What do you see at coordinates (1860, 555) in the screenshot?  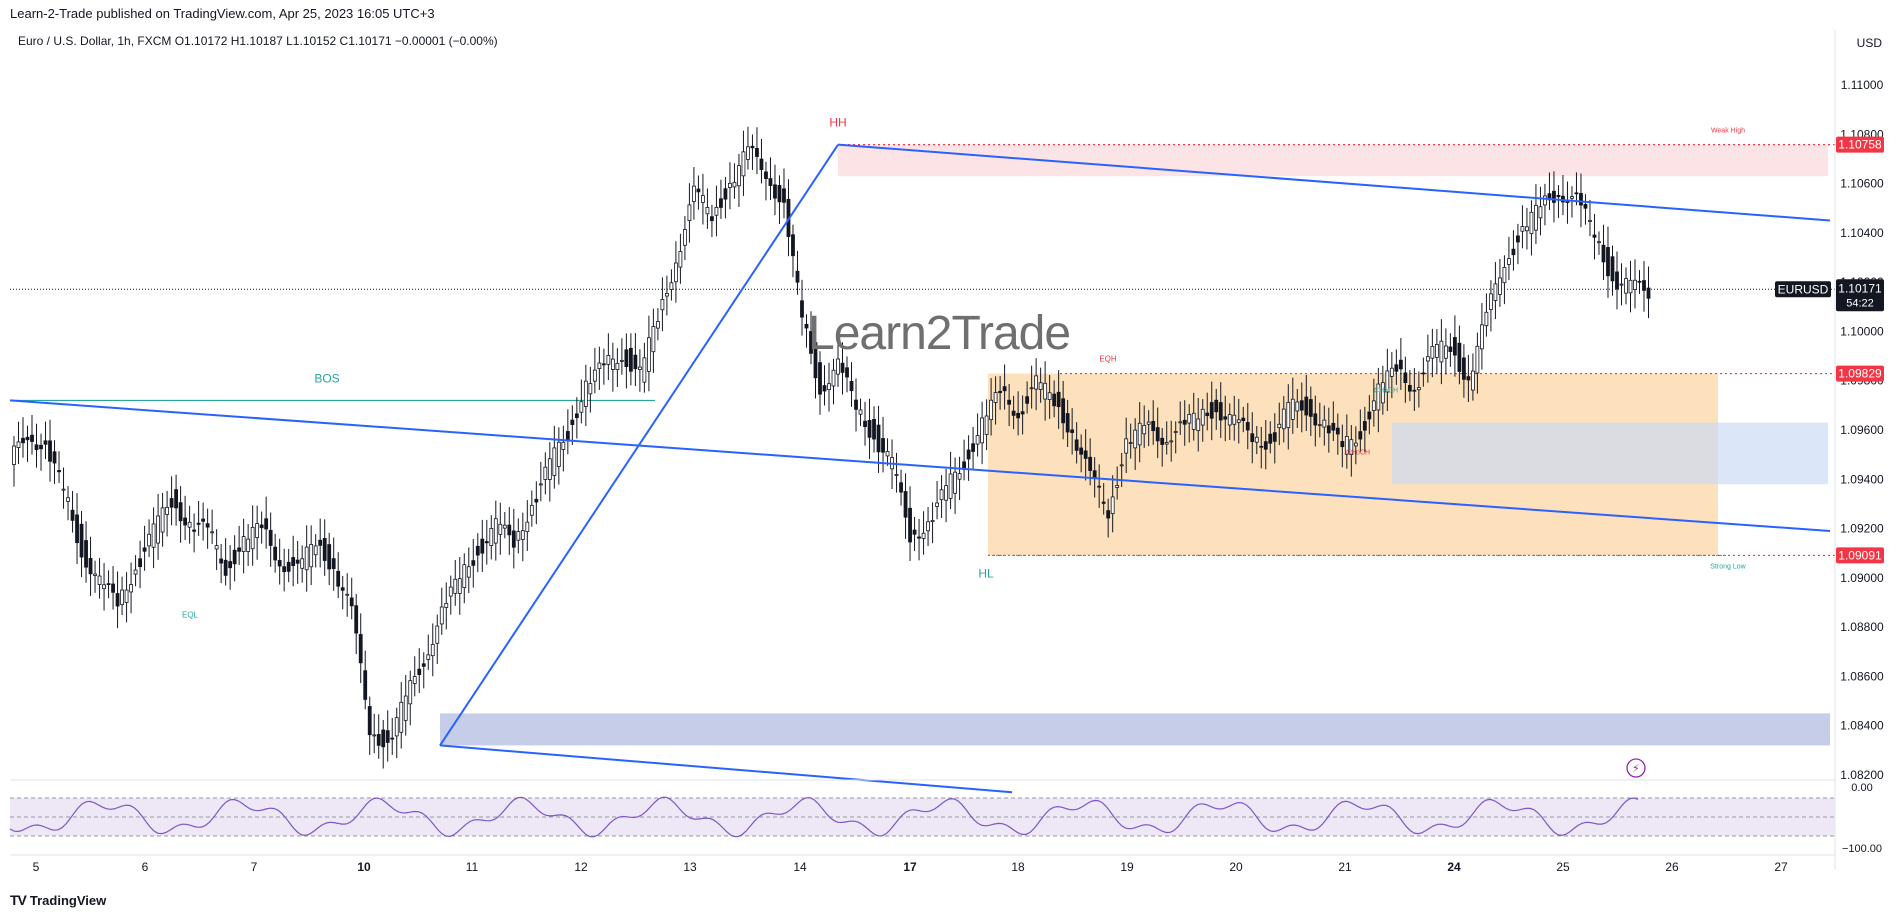 I see `price-badge-low-bg` at bounding box center [1860, 555].